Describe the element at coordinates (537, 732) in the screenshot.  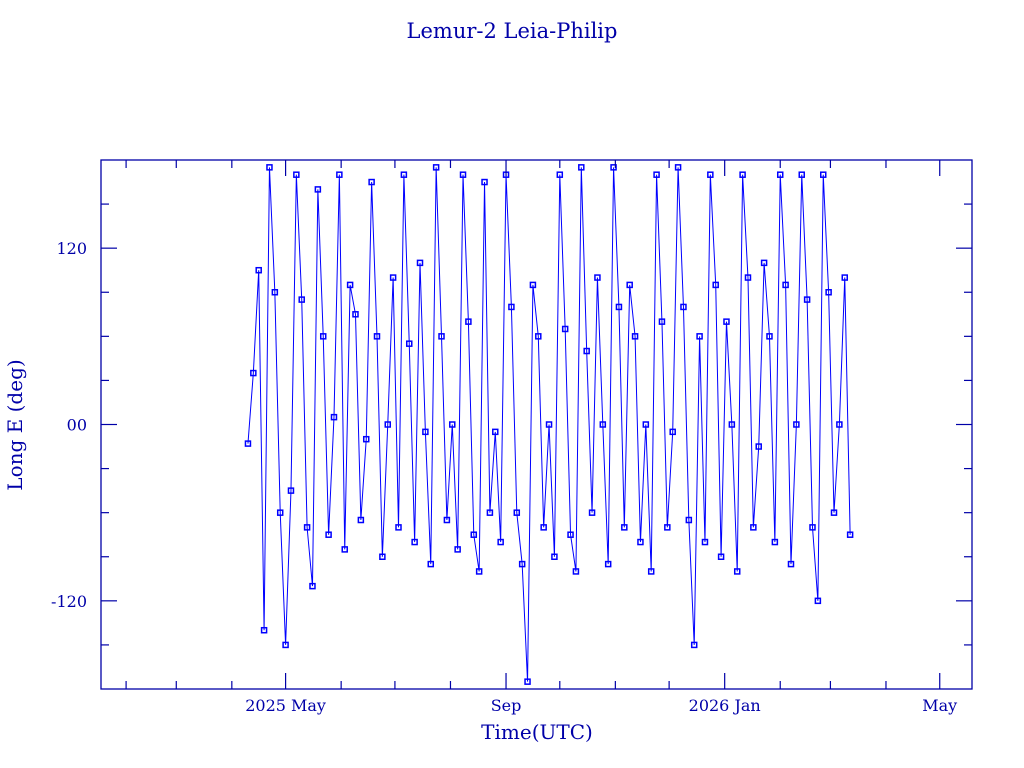
I see `x-axis-label: Time(UTC)` at that location.